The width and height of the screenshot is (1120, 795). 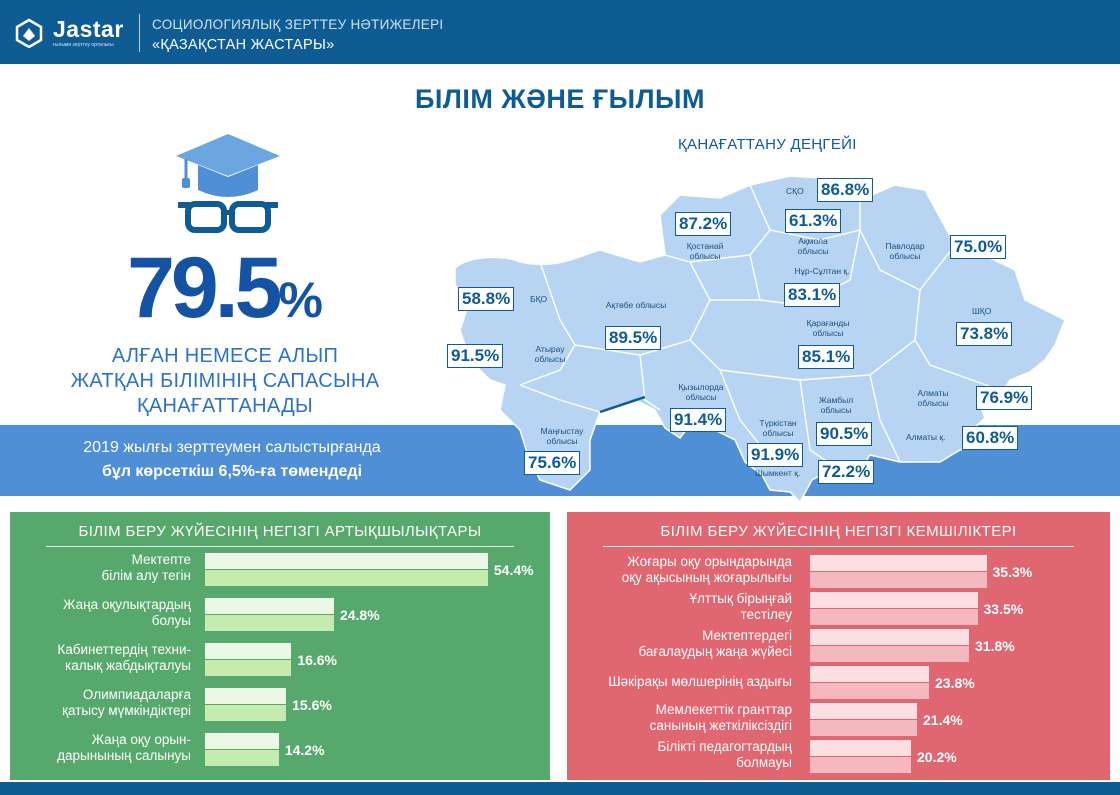 I want to click on region-value: 76.9%, so click(x=1004, y=398).